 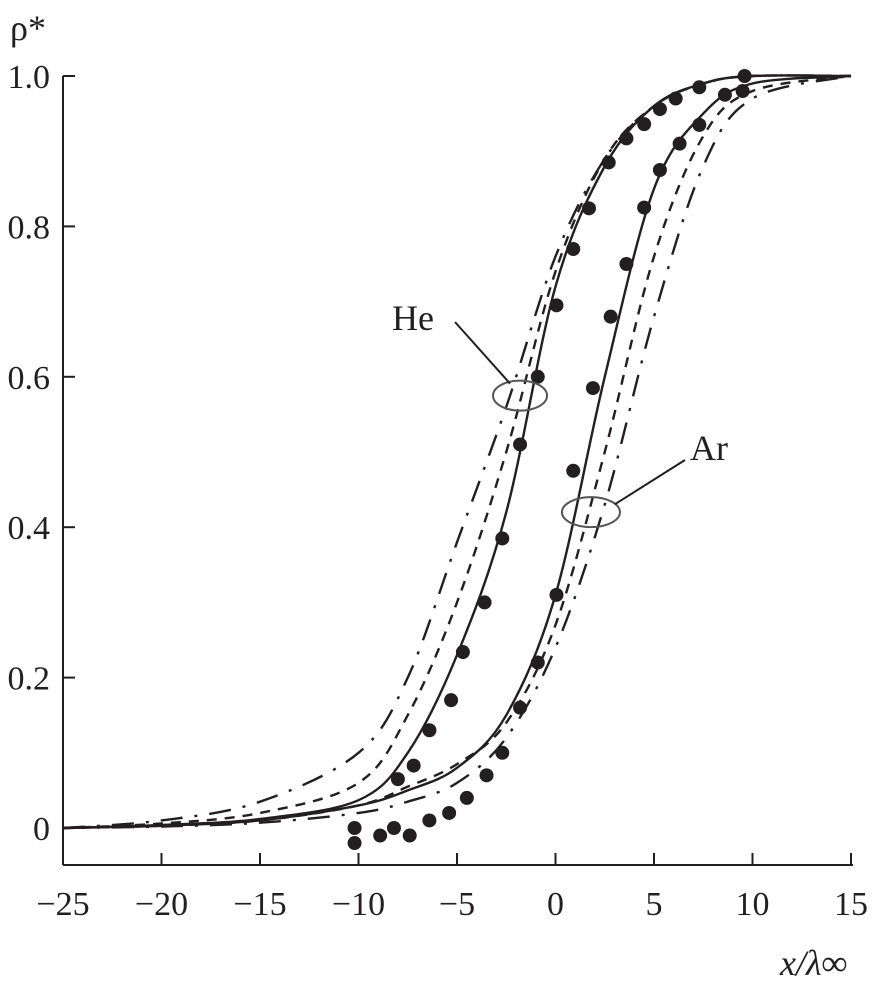 What do you see at coordinates (413, 318) in the screenshot?
I see `he-label: He` at bounding box center [413, 318].